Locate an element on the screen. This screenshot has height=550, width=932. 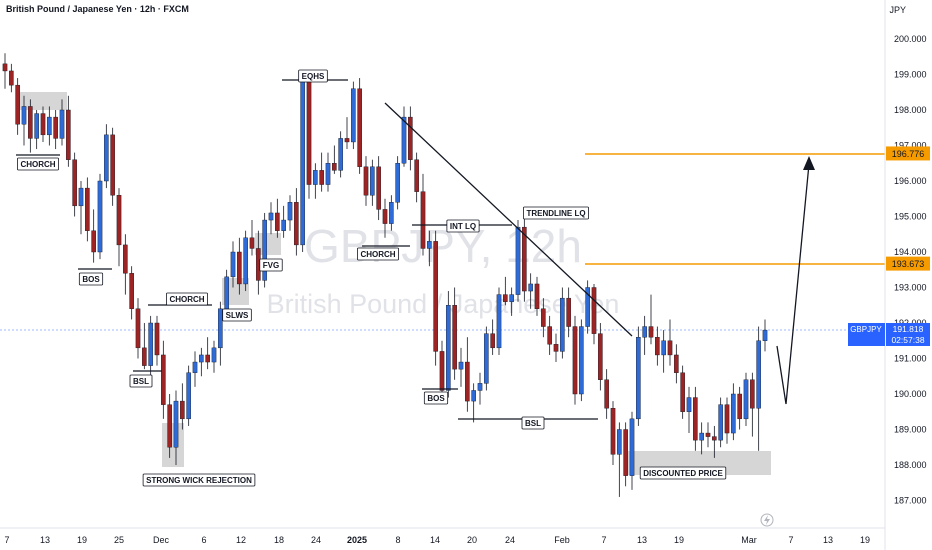
projection-arrowhead is located at coordinates (809, 163).